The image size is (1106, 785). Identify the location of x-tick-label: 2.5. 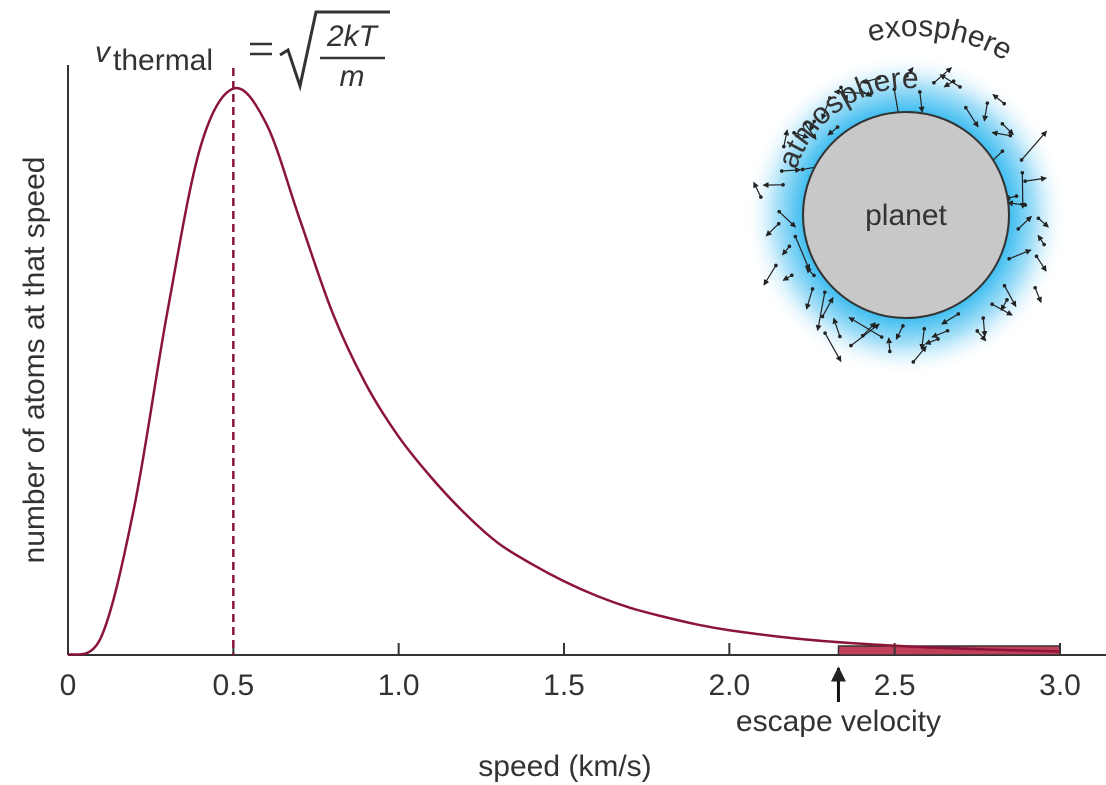
(895, 685).